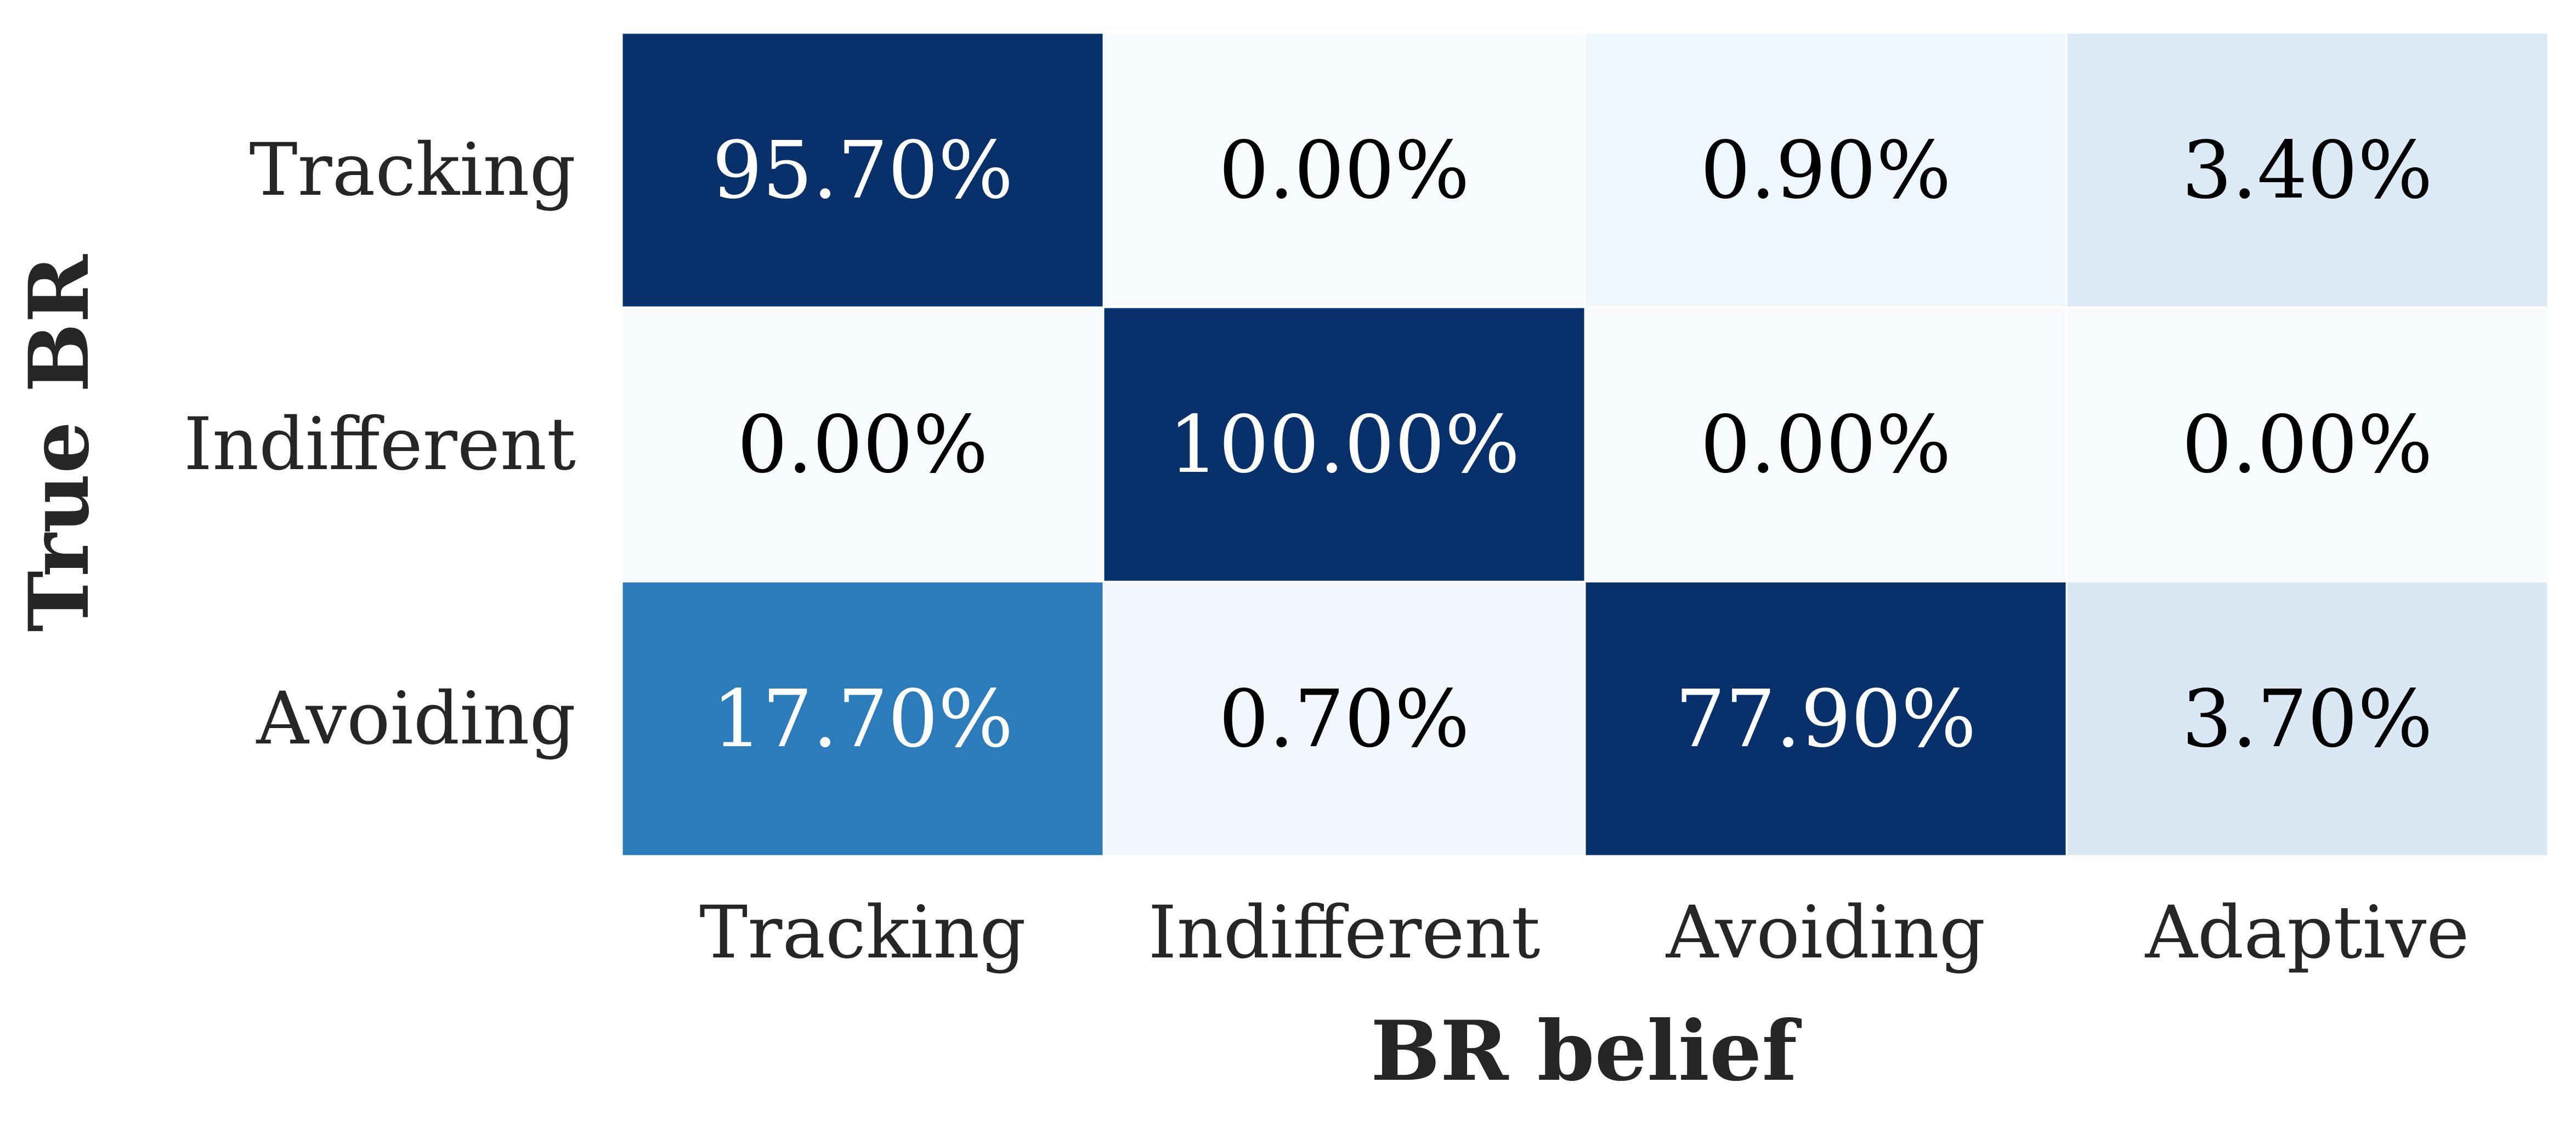  I want to click on heatmap-cell-r1-c0, so click(863, 445).